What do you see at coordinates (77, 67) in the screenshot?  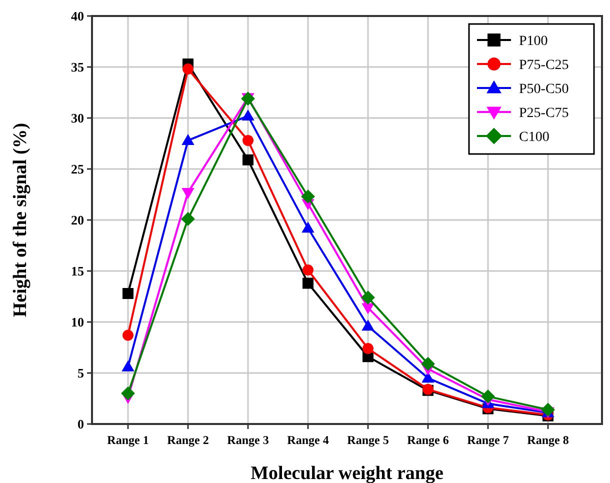 I see `y-tick-label: 35` at bounding box center [77, 67].